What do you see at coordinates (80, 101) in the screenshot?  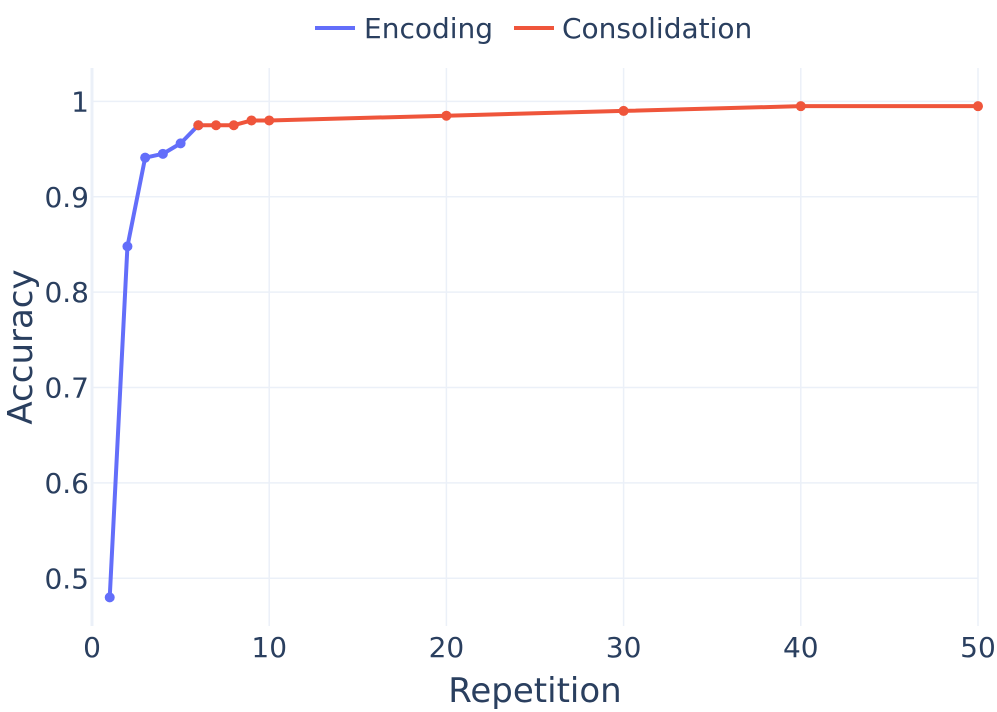 I see `y-tick-label: 1` at bounding box center [80, 101].